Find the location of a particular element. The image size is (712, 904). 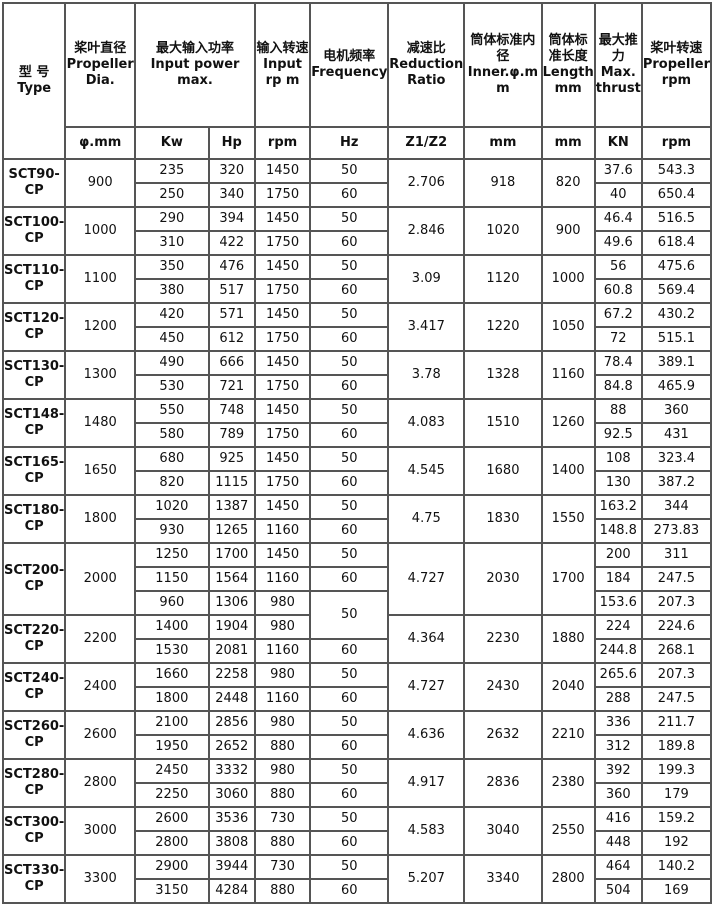

length: 1050 is located at coordinates (568, 327).